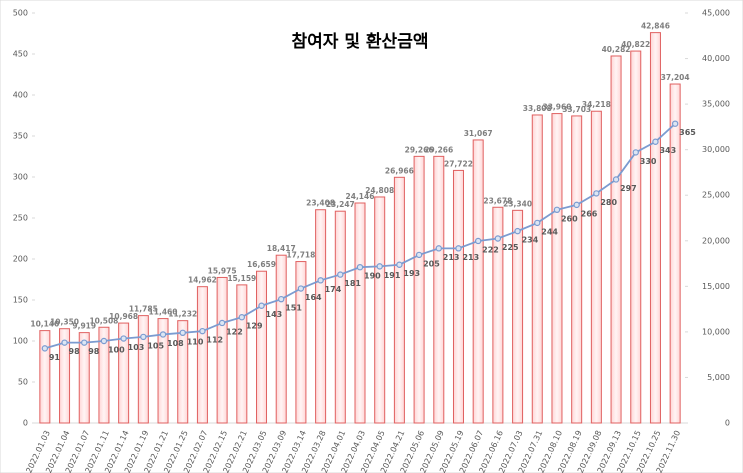 Image resolution: width=743 pixels, height=473 pixels. Describe the element at coordinates (431, 263) in the screenshot. I see `line-value-label: 205` at that location.